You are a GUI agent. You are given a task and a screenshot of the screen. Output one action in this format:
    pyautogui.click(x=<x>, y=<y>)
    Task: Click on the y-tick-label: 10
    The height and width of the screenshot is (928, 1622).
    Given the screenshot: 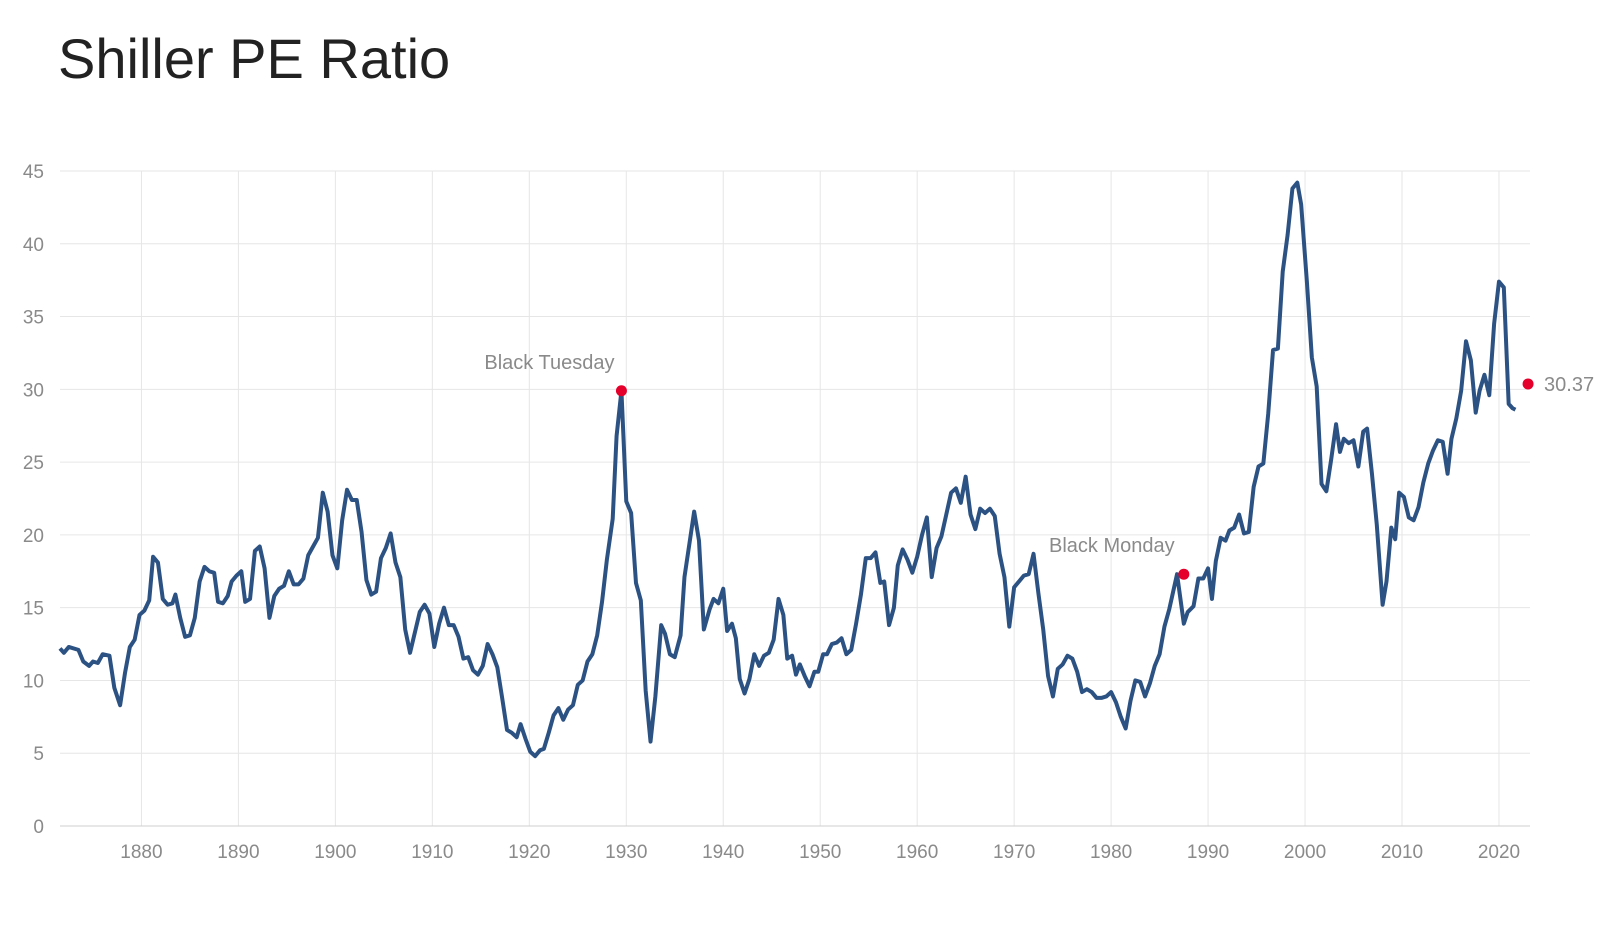 What is the action you would take?
    pyautogui.click(x=33, y=681)
    